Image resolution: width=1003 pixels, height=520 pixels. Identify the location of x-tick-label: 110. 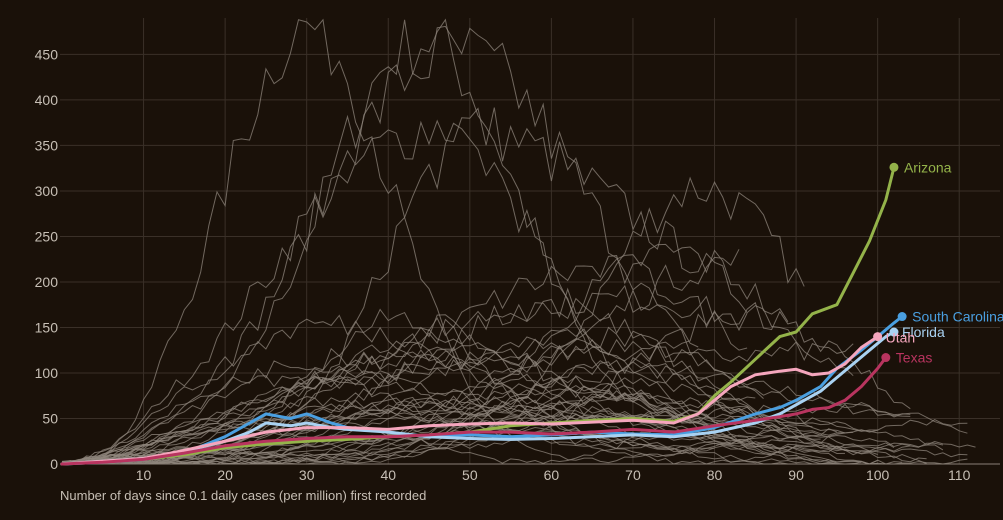
(959, 475).